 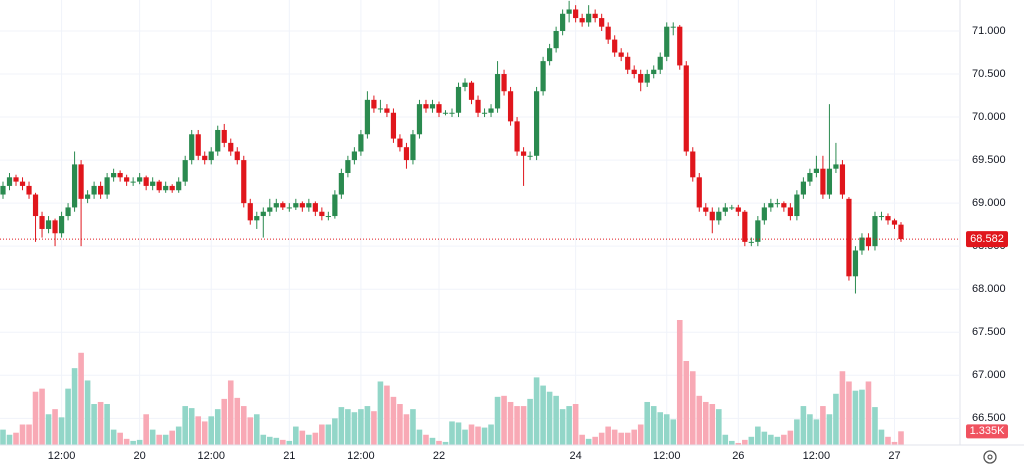 I want to click on settings-icon, so click(x=990, y=457).